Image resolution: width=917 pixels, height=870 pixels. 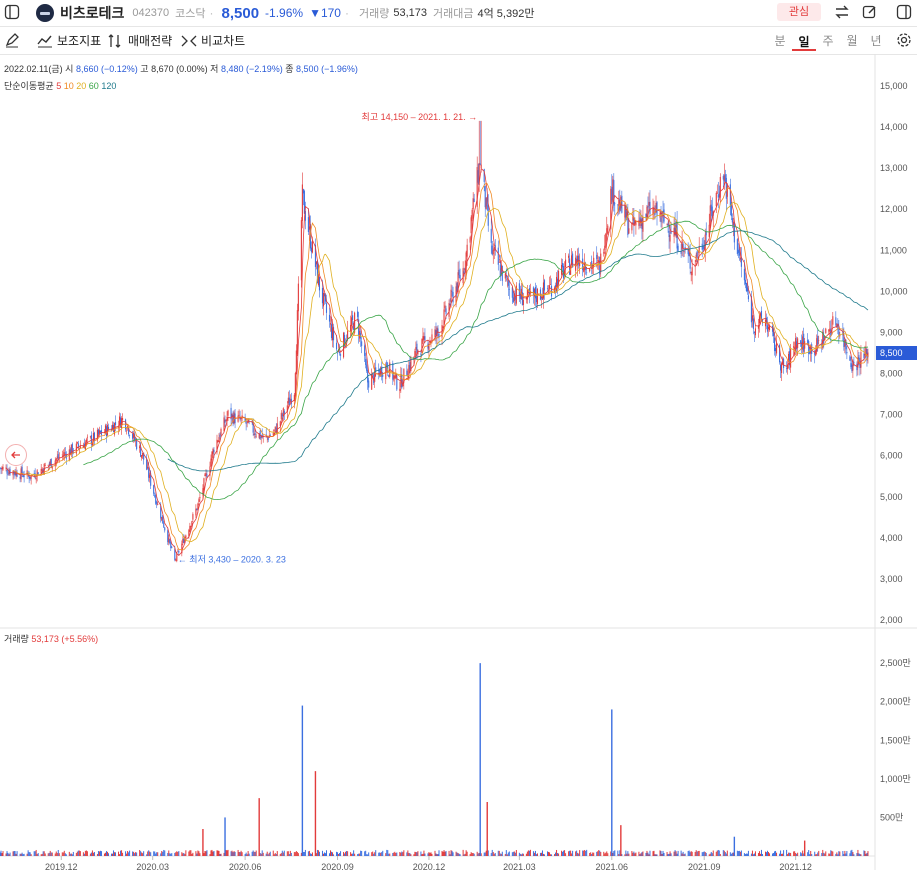 I want to click on ma20-label: 20, so click(x=81, y=86).